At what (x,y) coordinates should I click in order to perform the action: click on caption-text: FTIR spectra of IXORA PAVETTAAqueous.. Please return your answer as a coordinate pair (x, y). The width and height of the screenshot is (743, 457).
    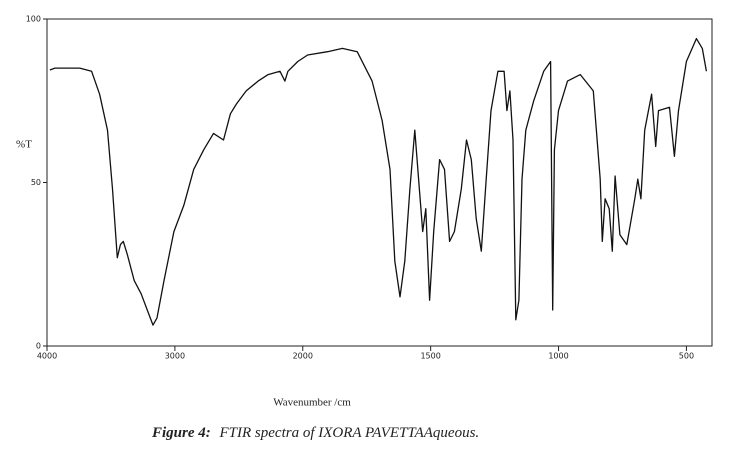
    Looking at the image, I should click on (349, 433).